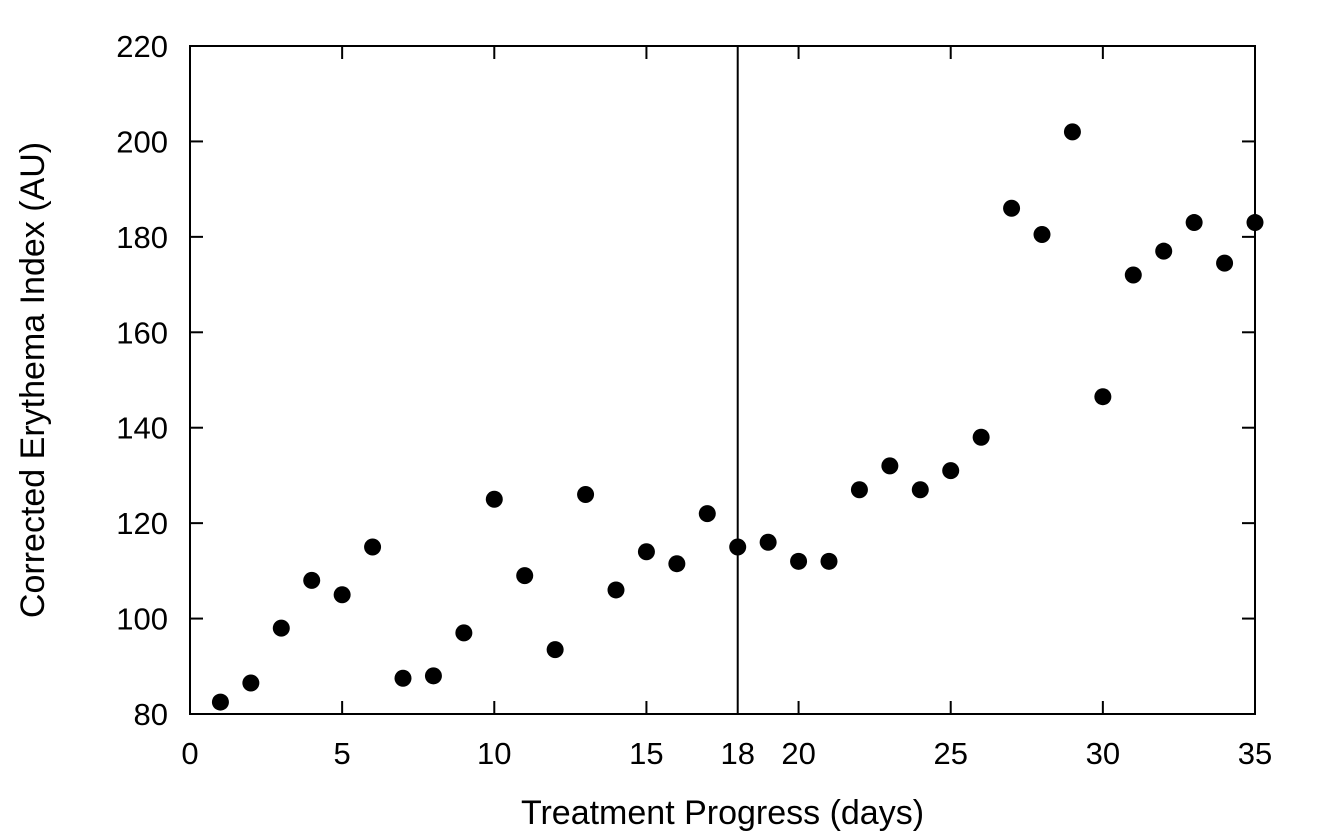 The width and height of the screenshot is (1322, 839). Describe the element at coordinates (142, 46) in the screenshot. I see `y-tick-label: 220` at that location.